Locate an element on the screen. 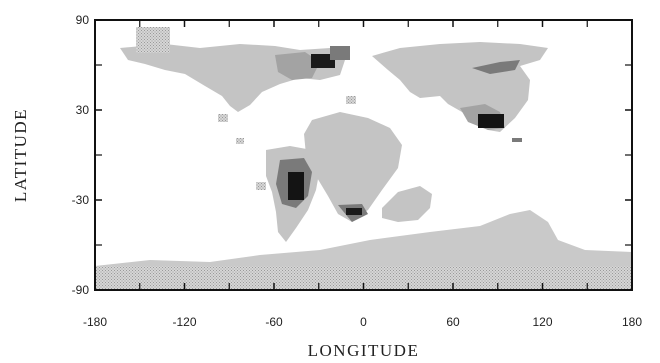 This screenshot has width=660, height=363. y-axis-title: LATITUDE is located at coordinates (20, 155).